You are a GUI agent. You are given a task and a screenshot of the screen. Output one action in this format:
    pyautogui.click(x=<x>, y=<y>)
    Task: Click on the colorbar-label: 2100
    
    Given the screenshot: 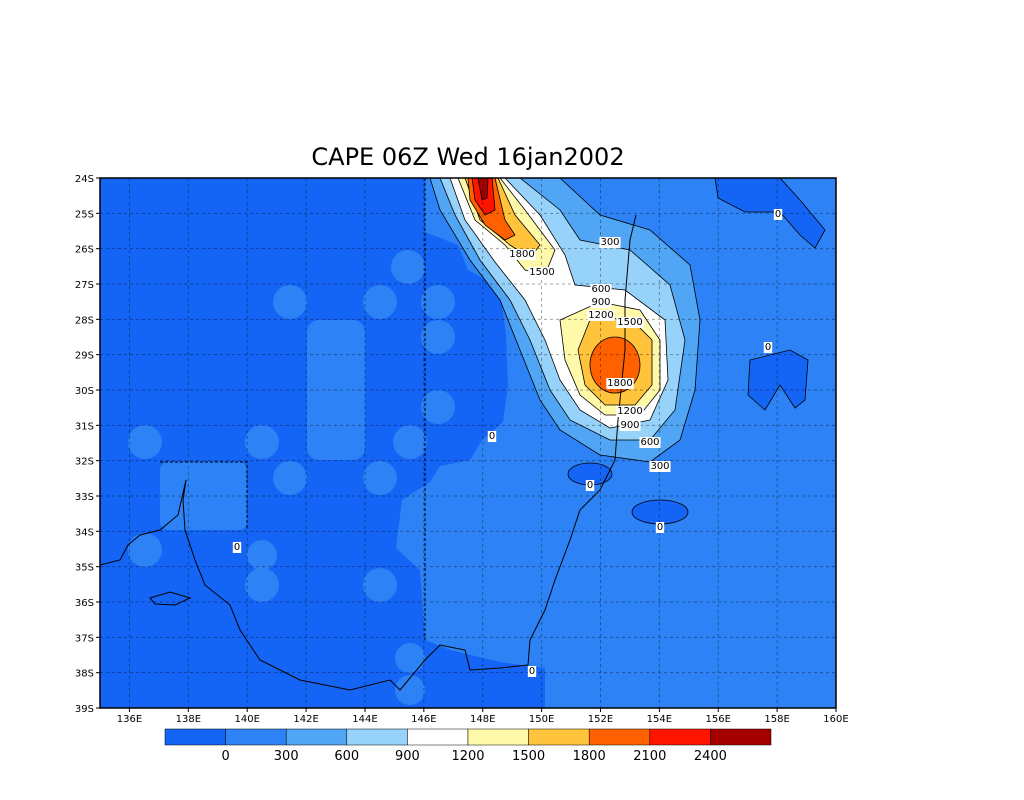 What is the action you would take?
    pyautogui.click(x=649, y=756)
    